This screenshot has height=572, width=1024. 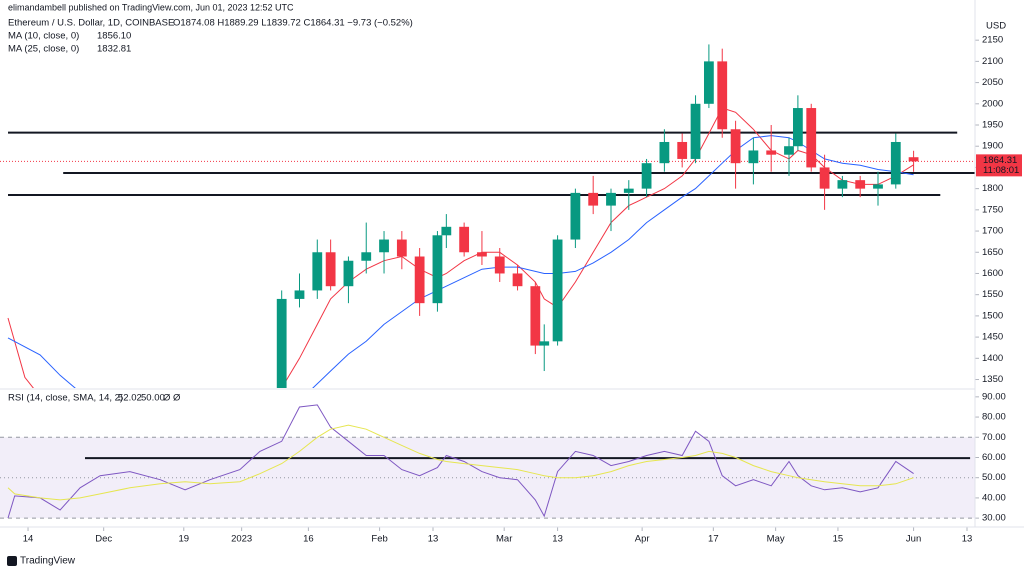 I want to click on rsi-line, so click(x=460, y=462).